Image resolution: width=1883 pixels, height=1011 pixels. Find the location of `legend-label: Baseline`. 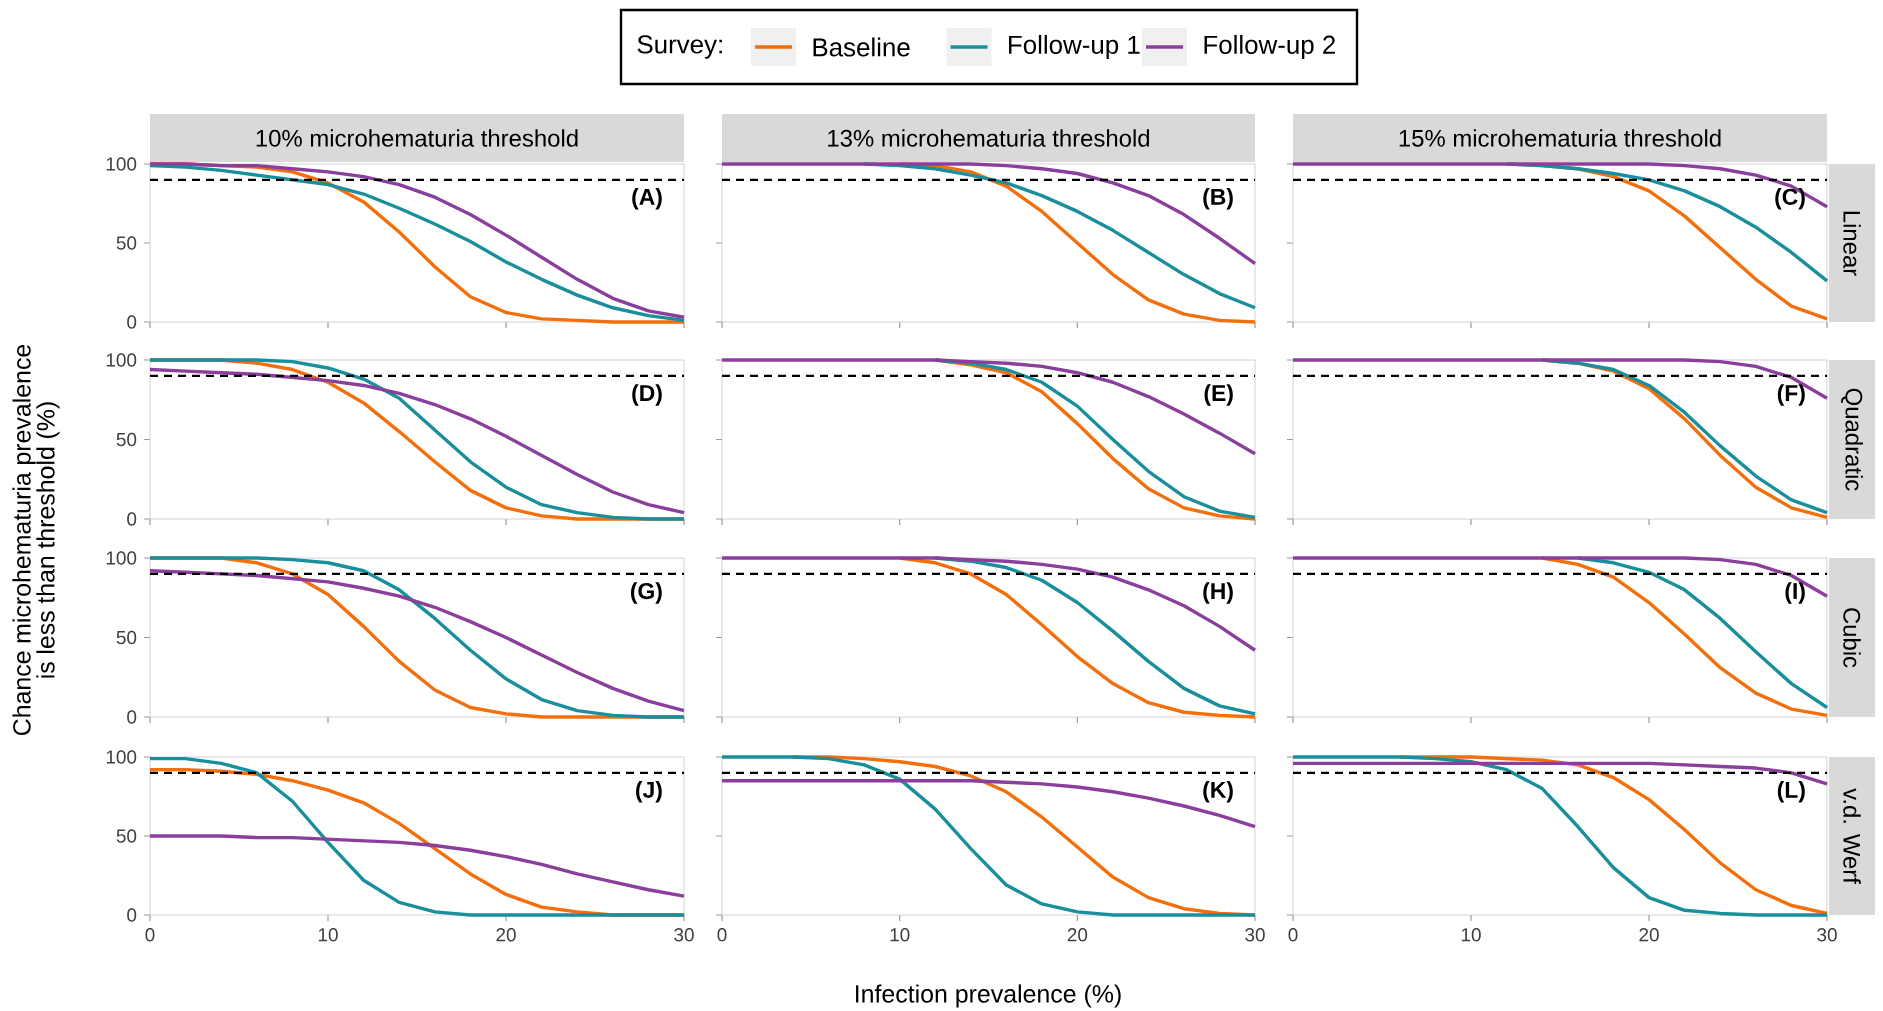

legend-label: Baseline is located at coordinates (861, 47).